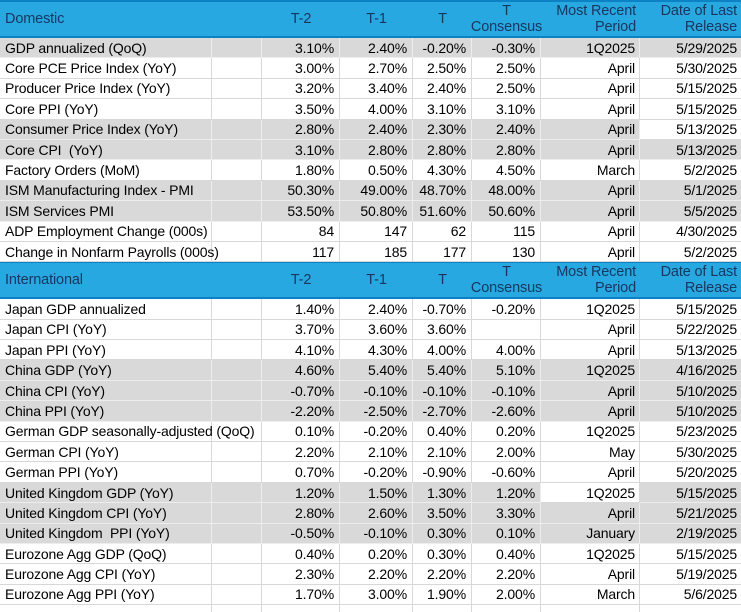 This screenshot has width=741, height=612. I want to click on value-consensus: 2.50%, so click(506, 68).